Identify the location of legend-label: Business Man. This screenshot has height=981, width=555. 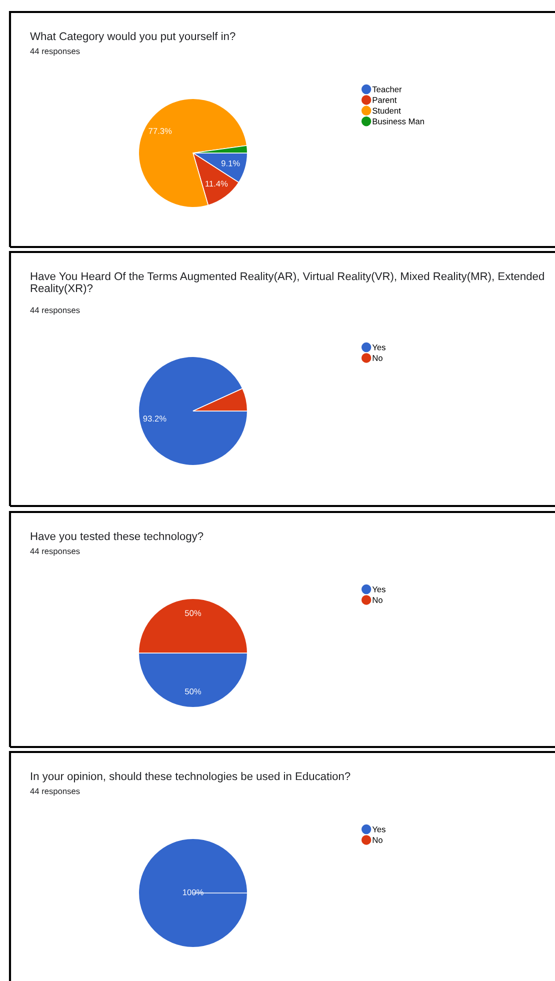
(398, 121).